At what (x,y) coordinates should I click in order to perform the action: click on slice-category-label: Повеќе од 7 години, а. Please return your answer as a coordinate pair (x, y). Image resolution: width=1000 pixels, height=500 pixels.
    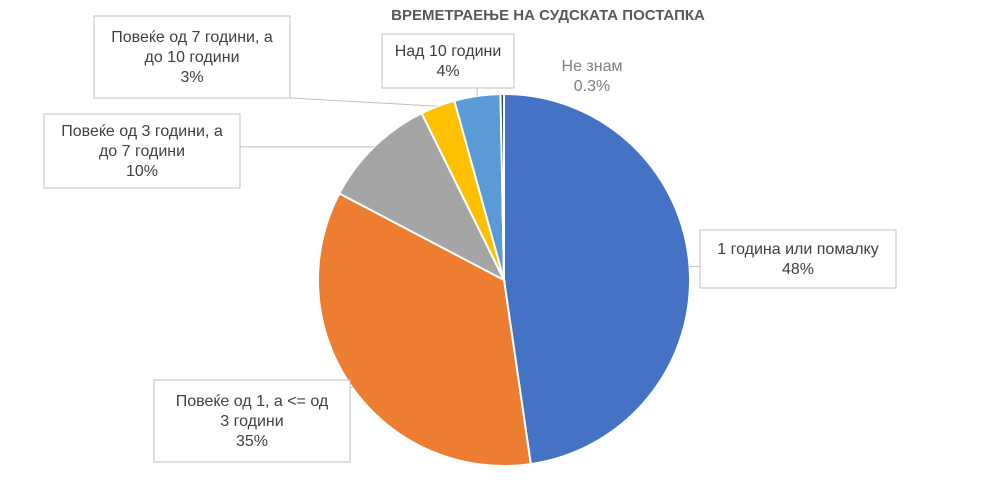
    Looking at the image, I should click on (192, 37).